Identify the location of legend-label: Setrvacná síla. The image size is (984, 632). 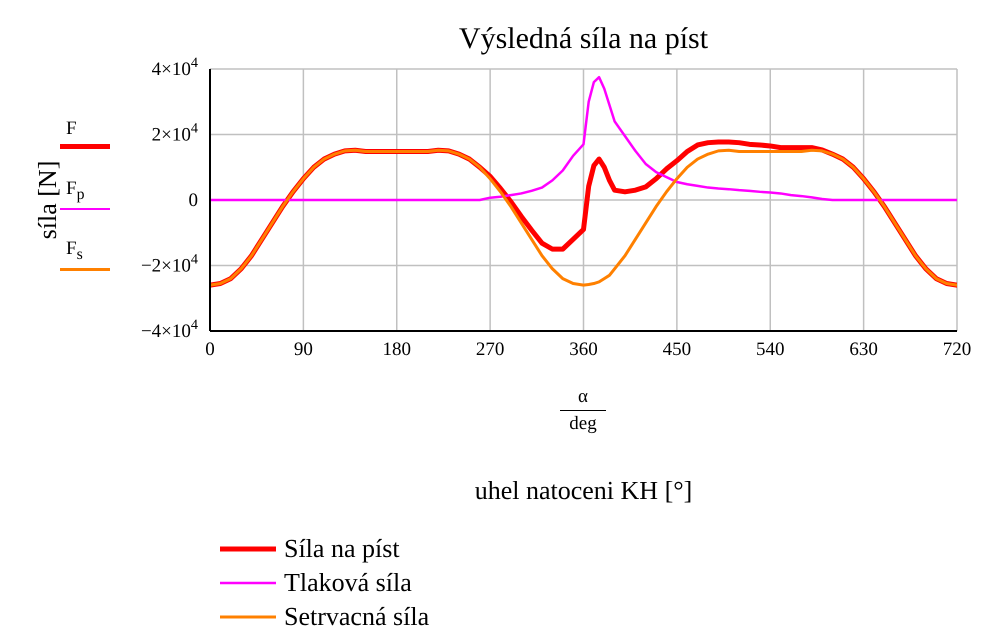
(357, 616).